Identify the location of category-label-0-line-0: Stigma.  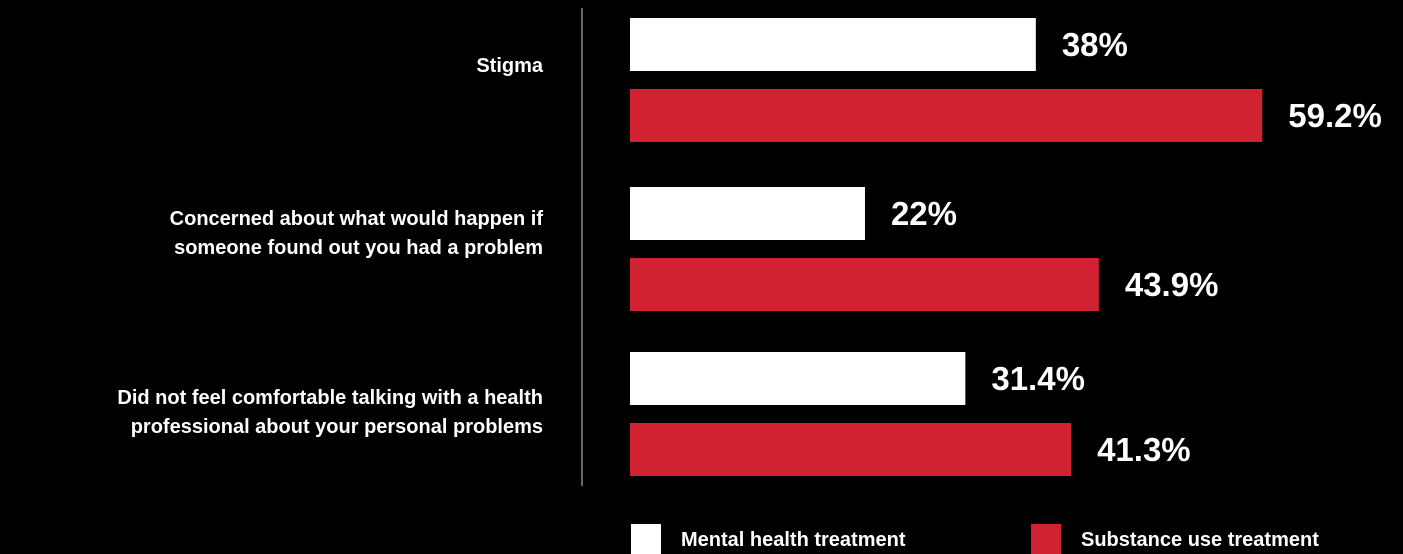
(509, 66).